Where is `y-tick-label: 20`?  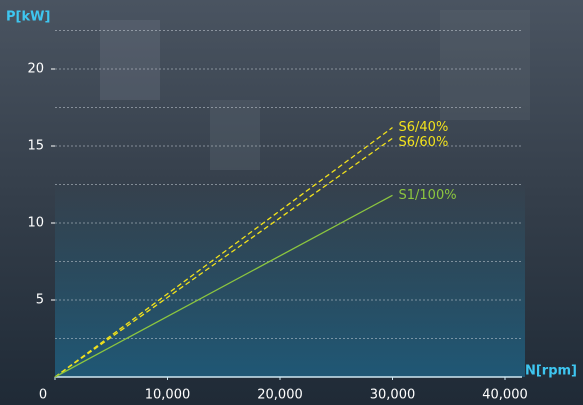 y-tick-label: 20 is located at coordinates (35, 69).